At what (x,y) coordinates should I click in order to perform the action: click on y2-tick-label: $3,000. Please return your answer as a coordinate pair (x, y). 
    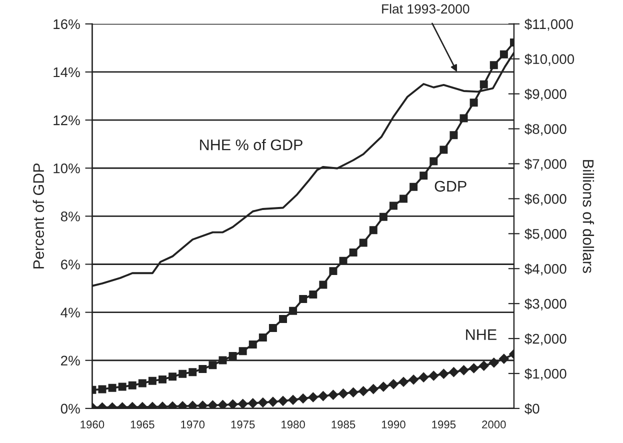
    Looking at the image, I should click on (545, 304).